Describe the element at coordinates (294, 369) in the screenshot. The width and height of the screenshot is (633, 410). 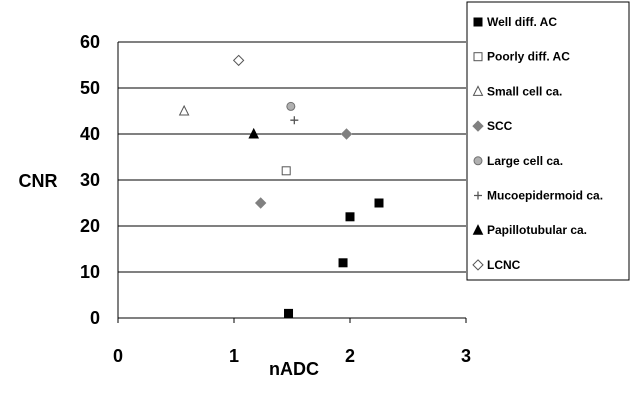
I see `x-axis-label: nADC` at that location.